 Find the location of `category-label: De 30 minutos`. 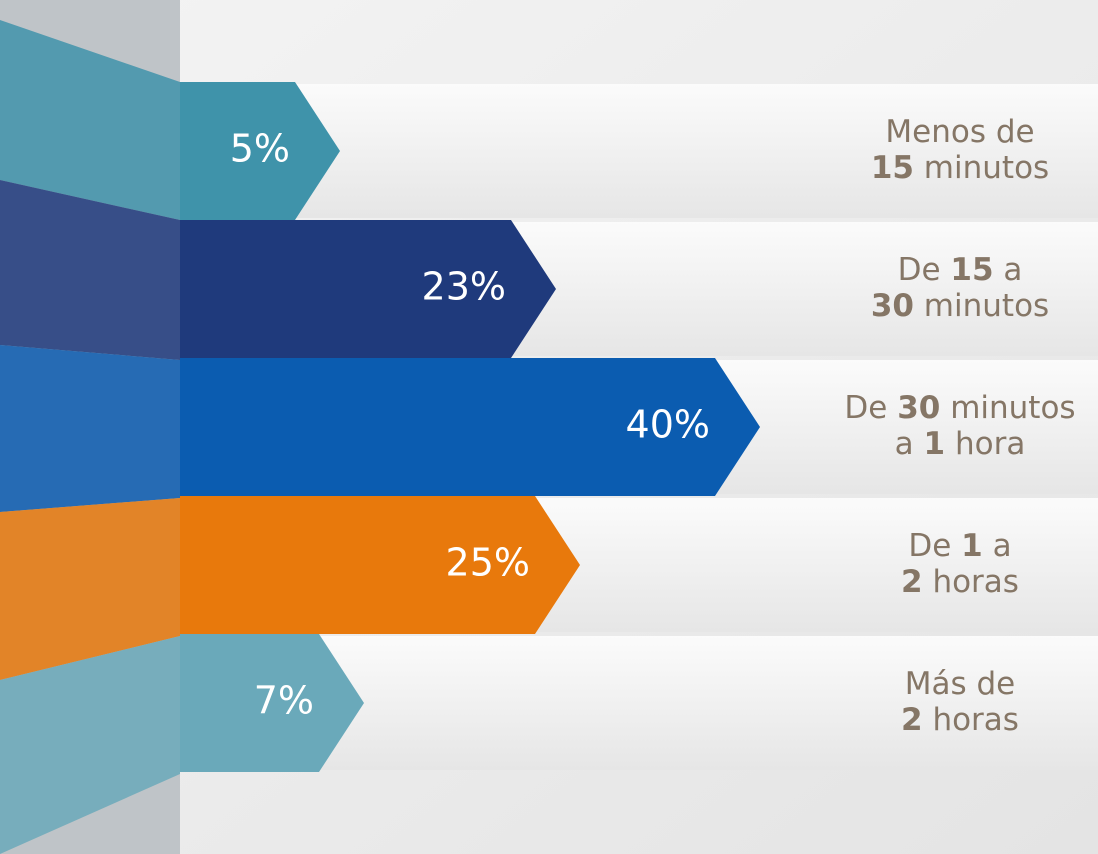

category-label: De 30 minutos is located at coordinates (959, 408).